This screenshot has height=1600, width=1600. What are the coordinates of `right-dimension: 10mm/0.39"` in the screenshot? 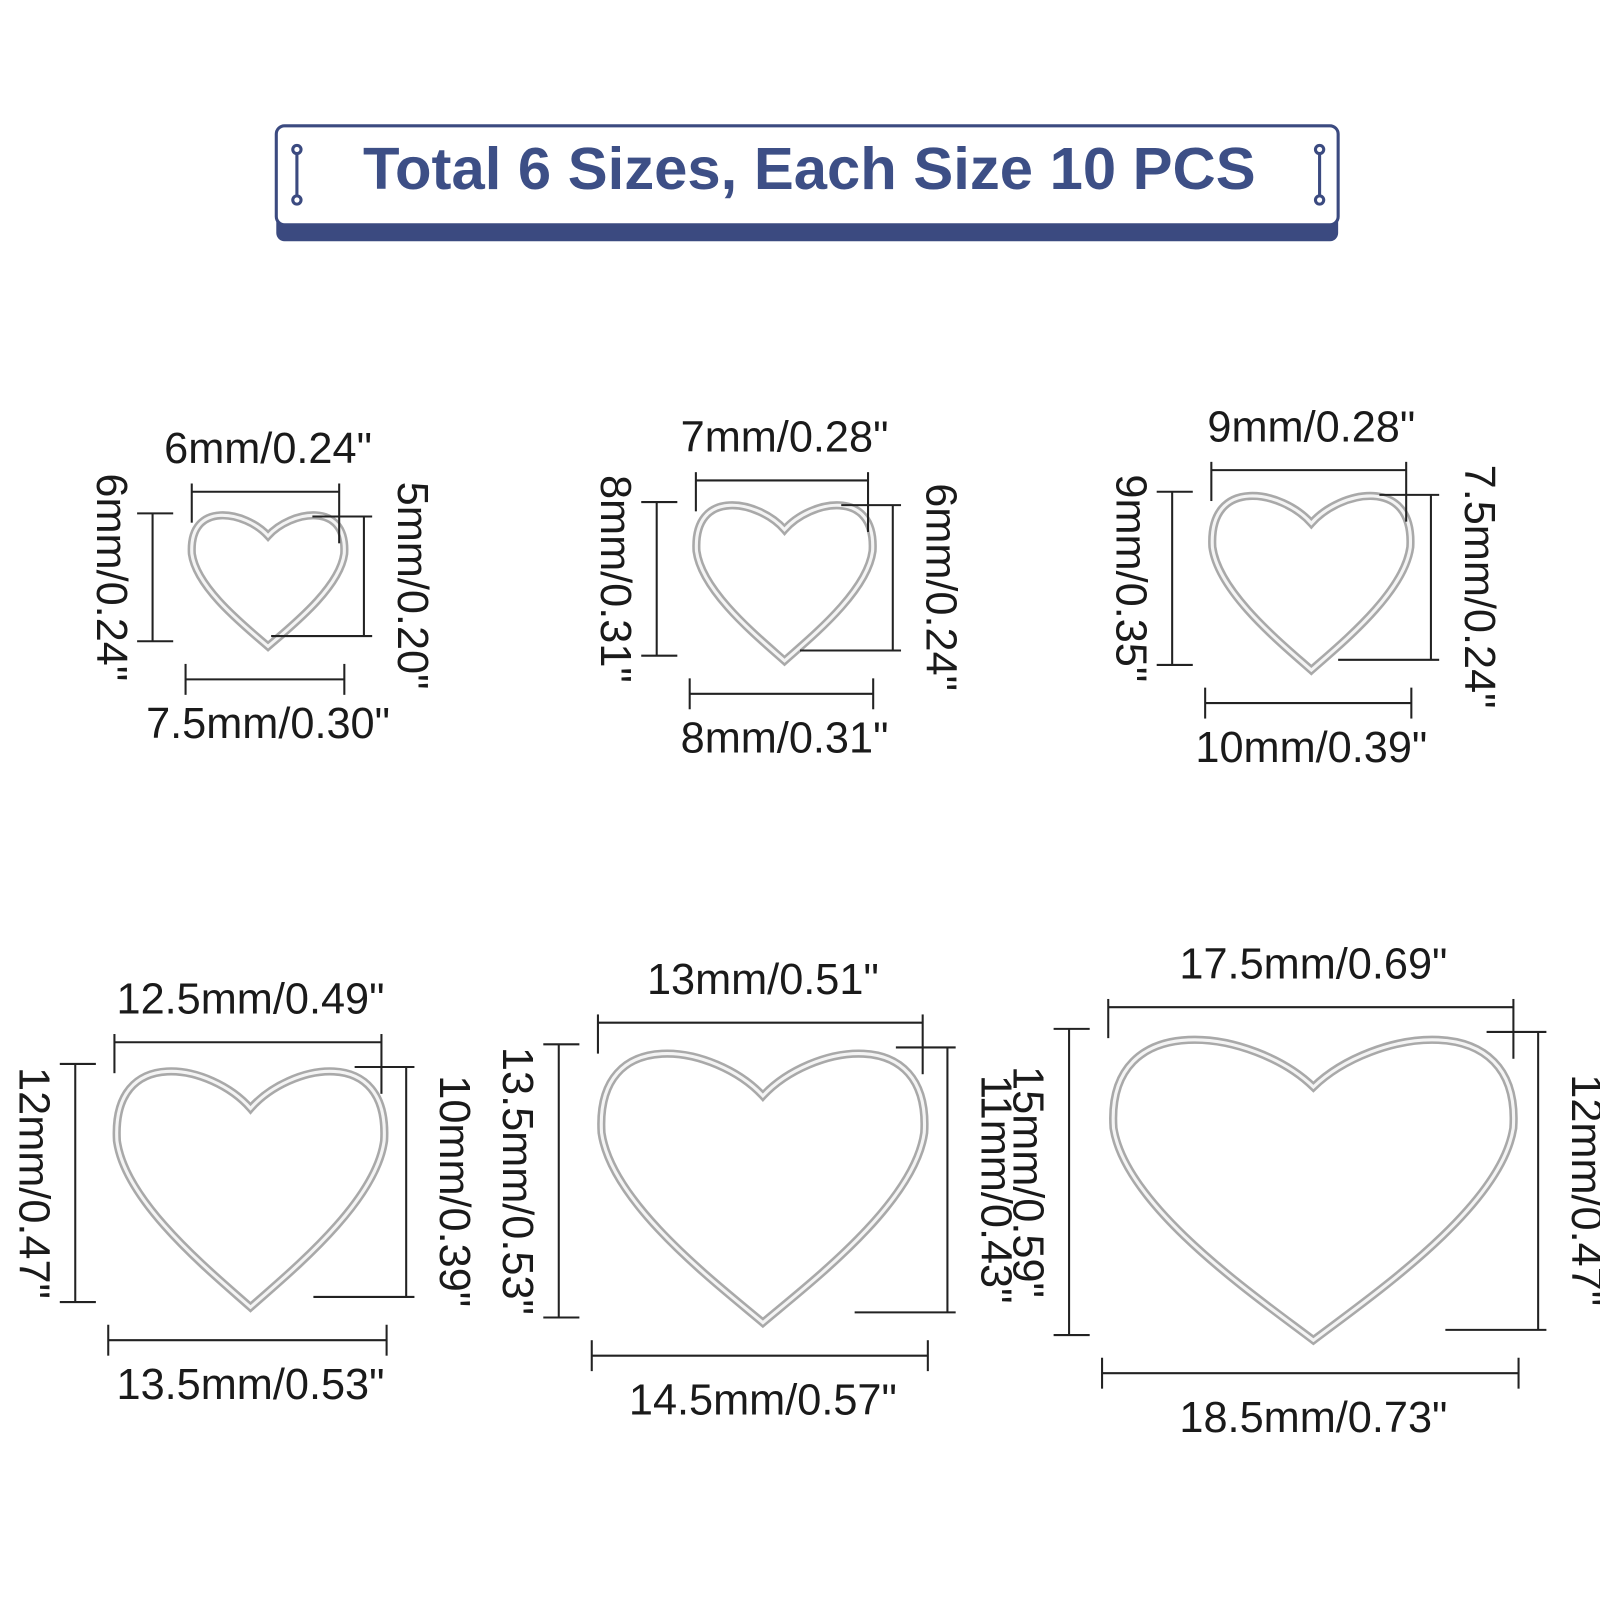 It's located at (454, 1191).